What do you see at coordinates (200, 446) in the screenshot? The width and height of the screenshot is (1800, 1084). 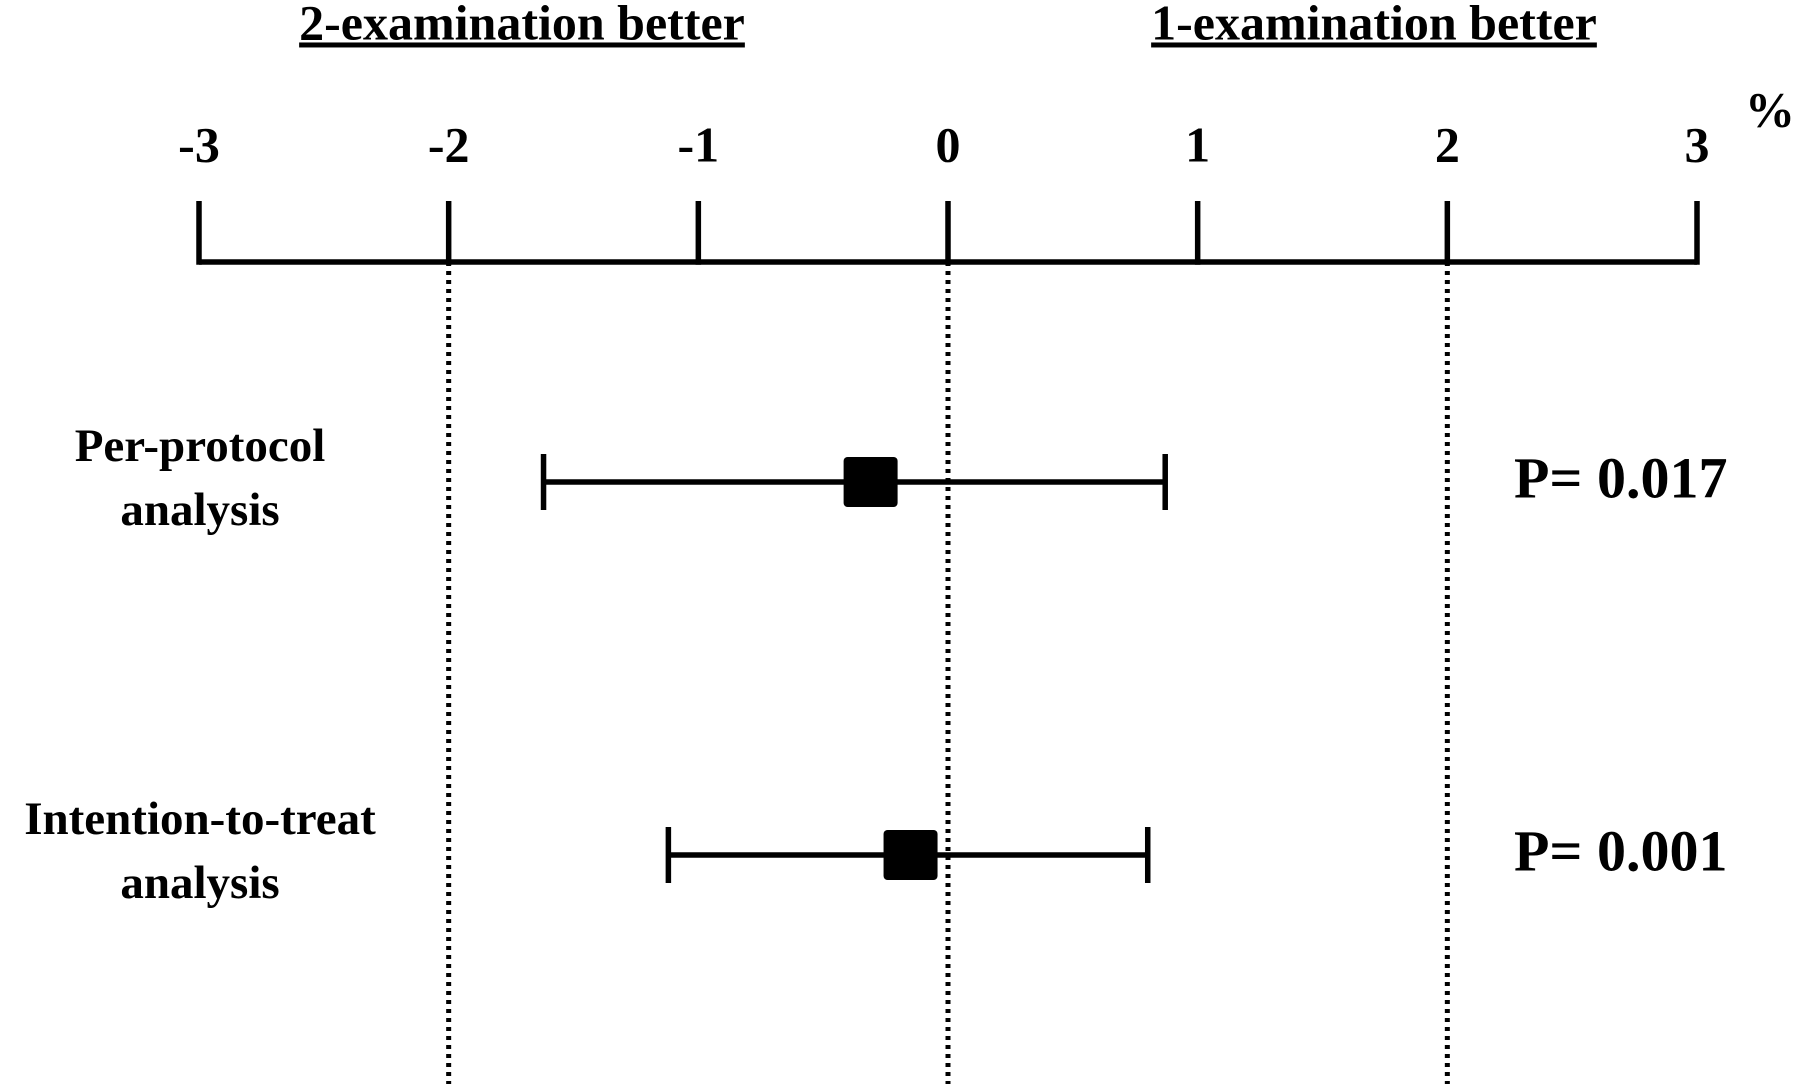 I see `row-label: Per-protocol` at bounding box center [200, 446].